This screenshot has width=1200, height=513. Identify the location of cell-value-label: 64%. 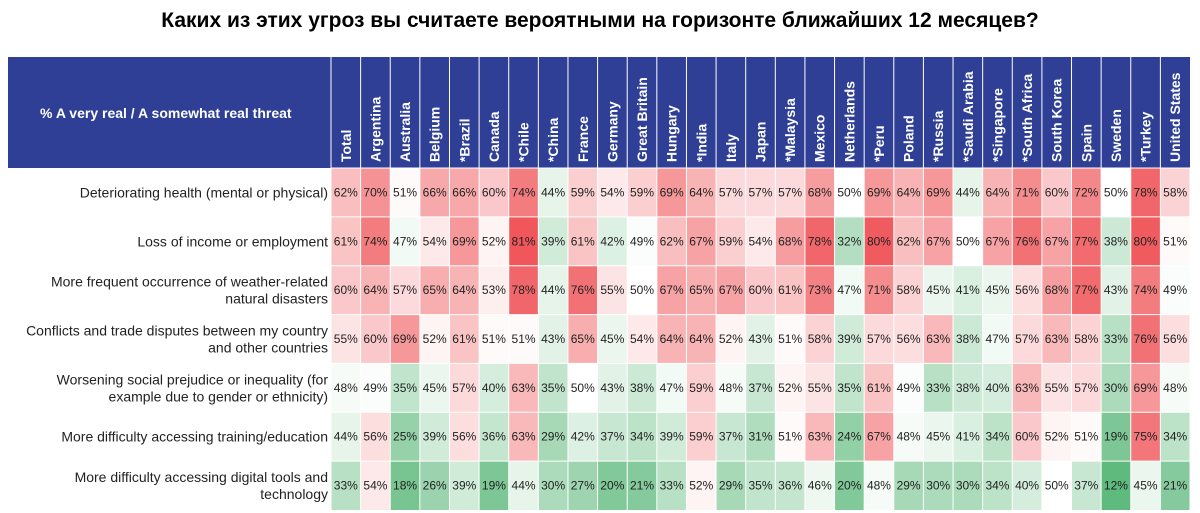
(909, 192).